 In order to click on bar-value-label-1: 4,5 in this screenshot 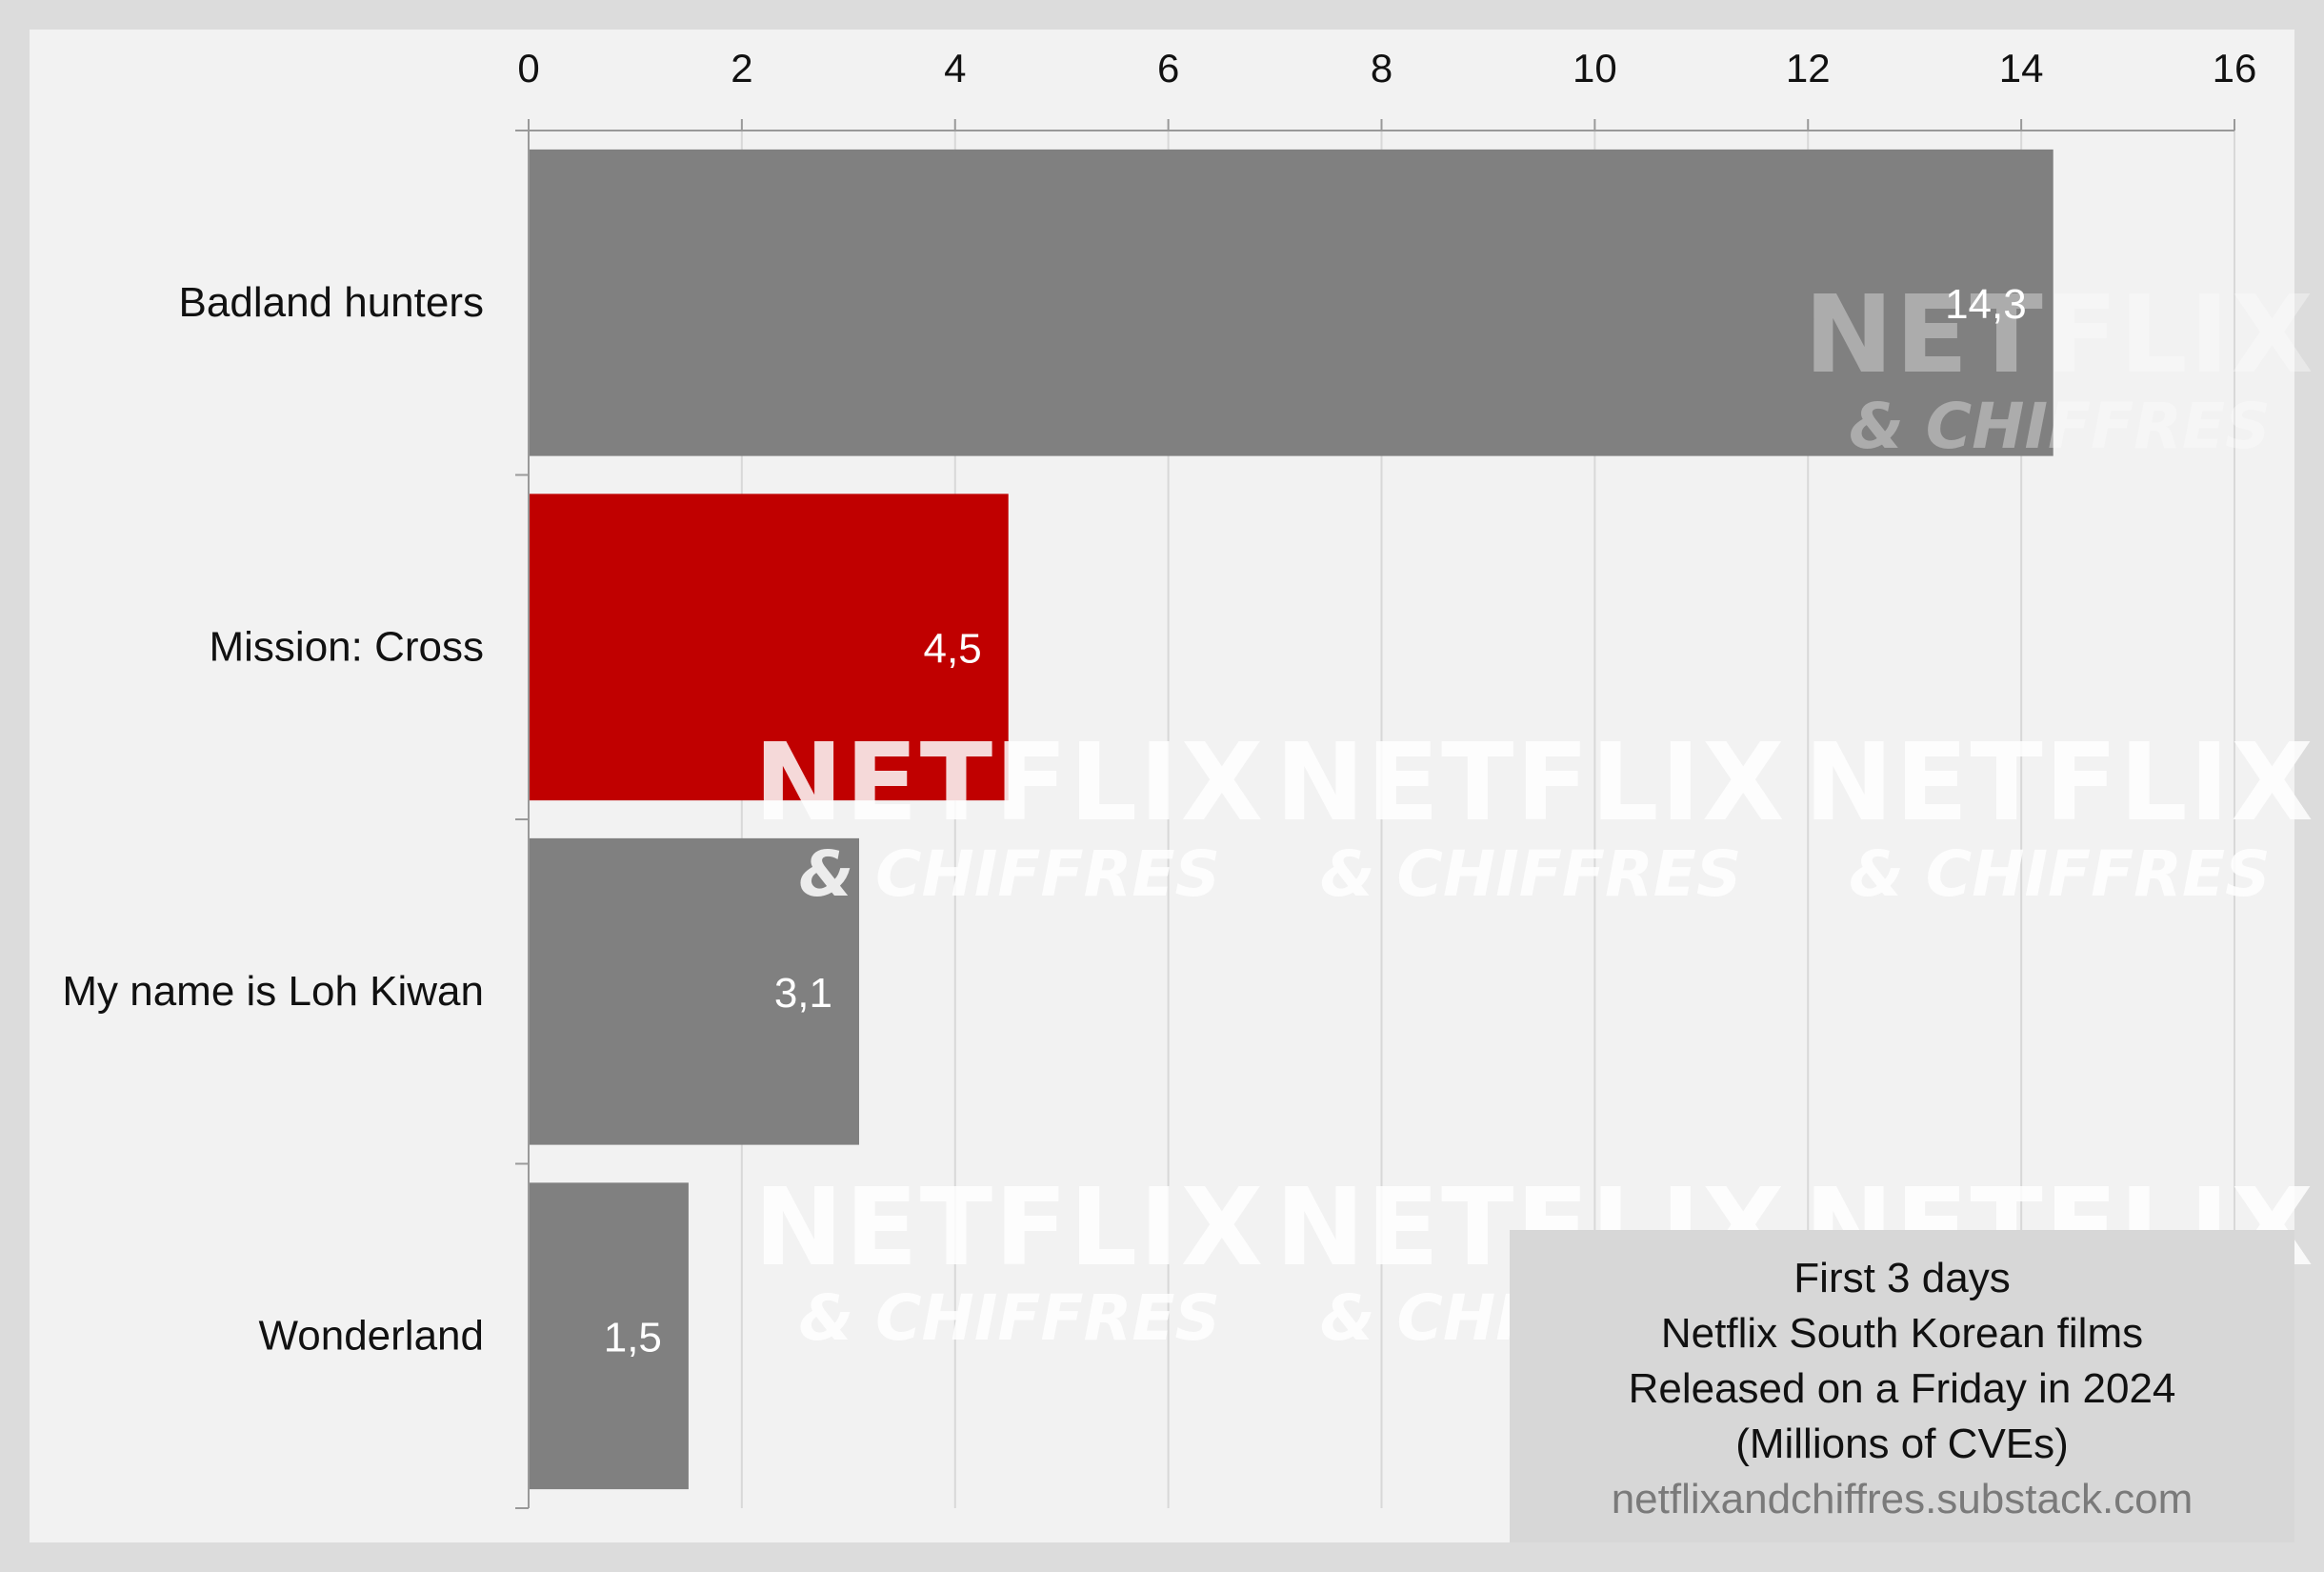, I will do `click(953, 648)`.